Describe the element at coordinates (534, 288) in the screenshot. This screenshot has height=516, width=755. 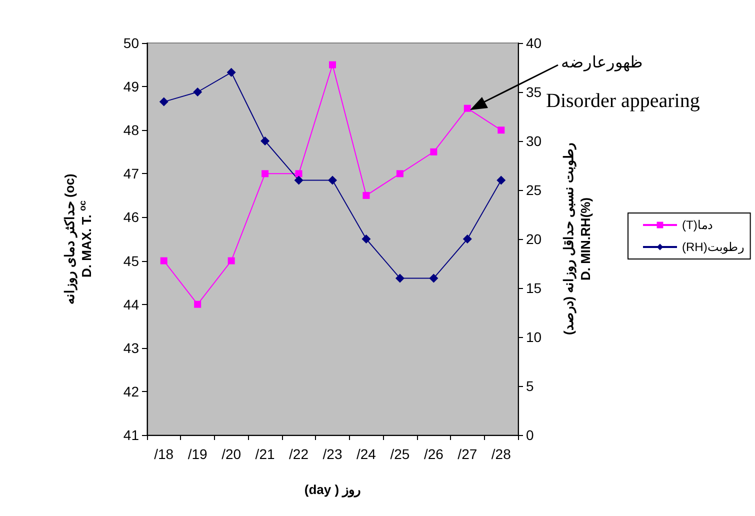
I see `y2-tick-label: 15` at that location.